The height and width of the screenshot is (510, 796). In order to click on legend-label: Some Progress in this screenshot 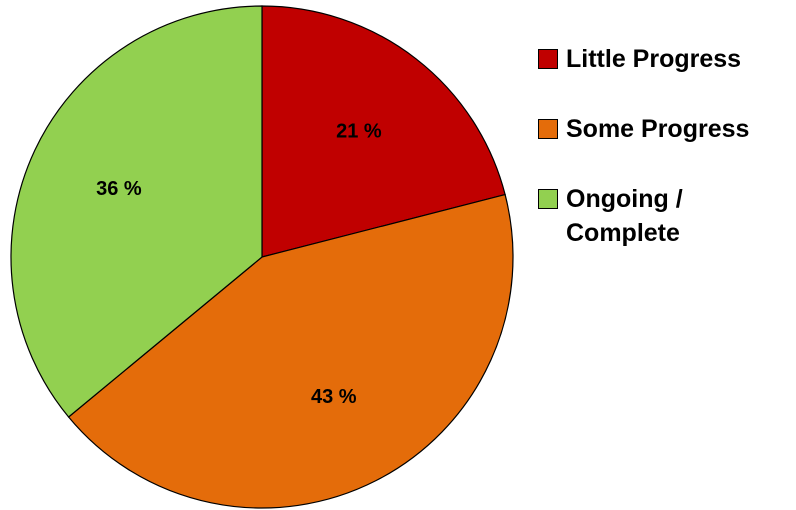, I will do `click(658, 129)`.